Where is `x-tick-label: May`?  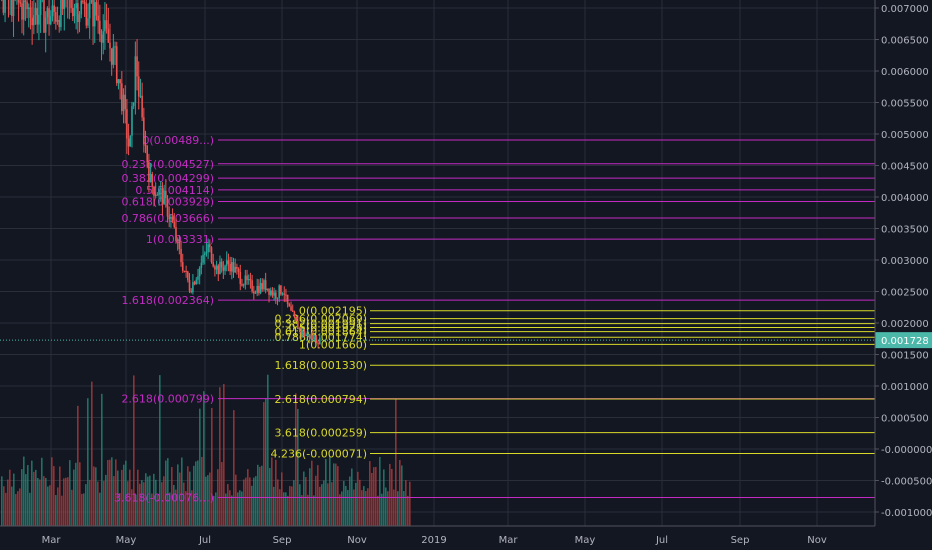 x-tick-label: May is located at coordinates (126, 540).